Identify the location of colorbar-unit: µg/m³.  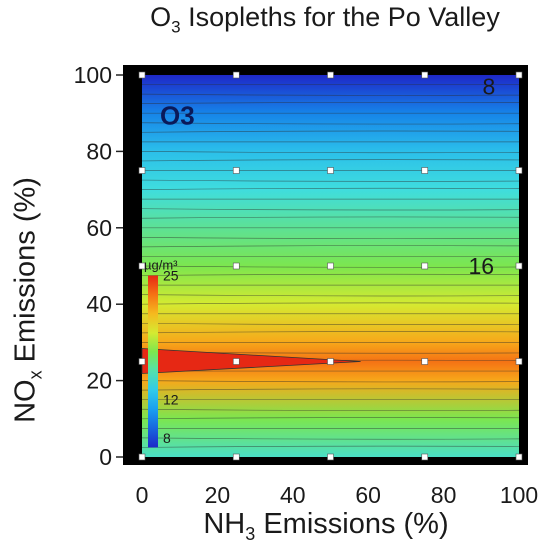
(161, 265).